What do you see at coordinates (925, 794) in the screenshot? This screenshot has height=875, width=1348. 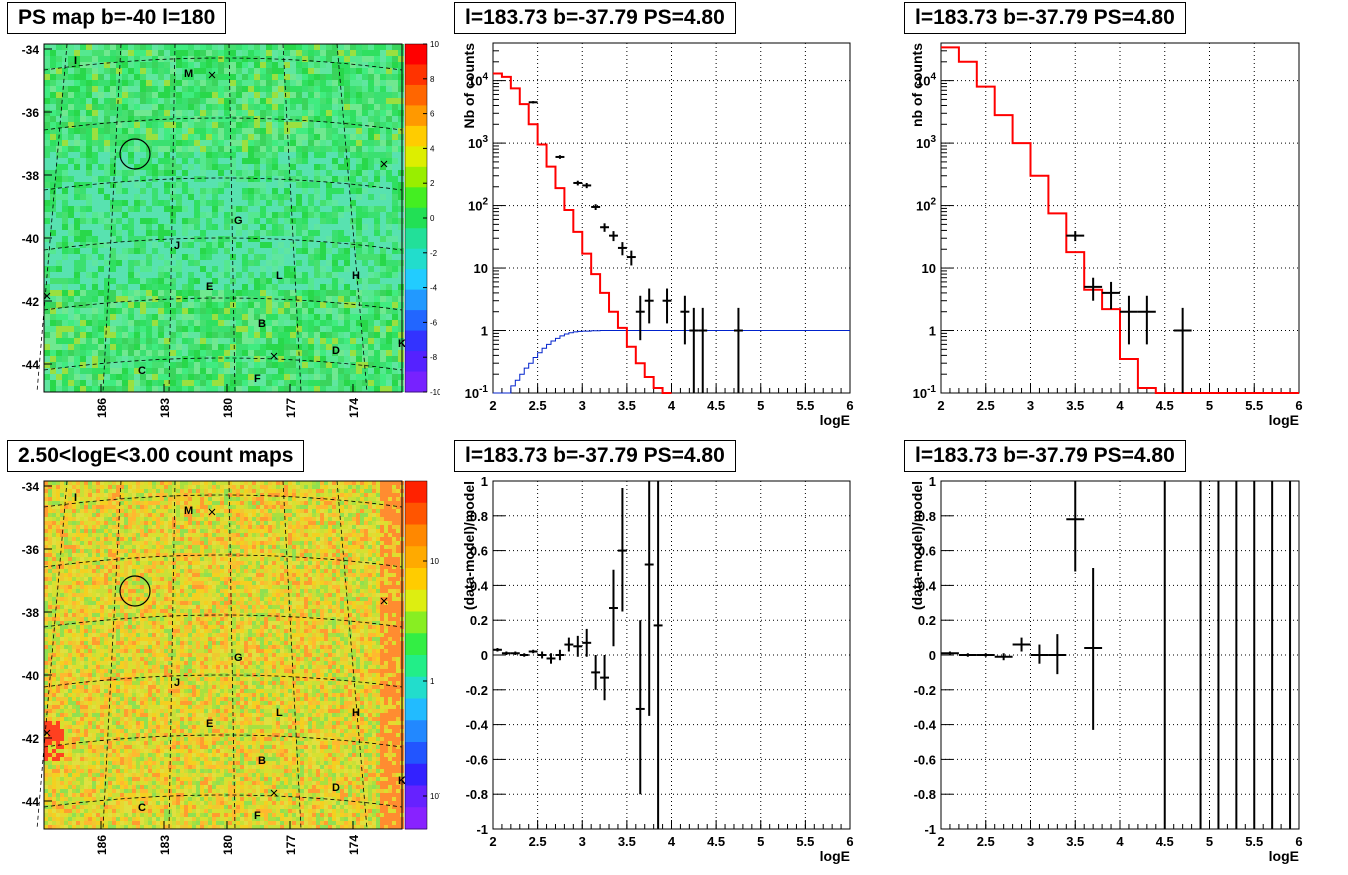 I see `y-tick-label: -0.8` at bounding box center [925, 794].